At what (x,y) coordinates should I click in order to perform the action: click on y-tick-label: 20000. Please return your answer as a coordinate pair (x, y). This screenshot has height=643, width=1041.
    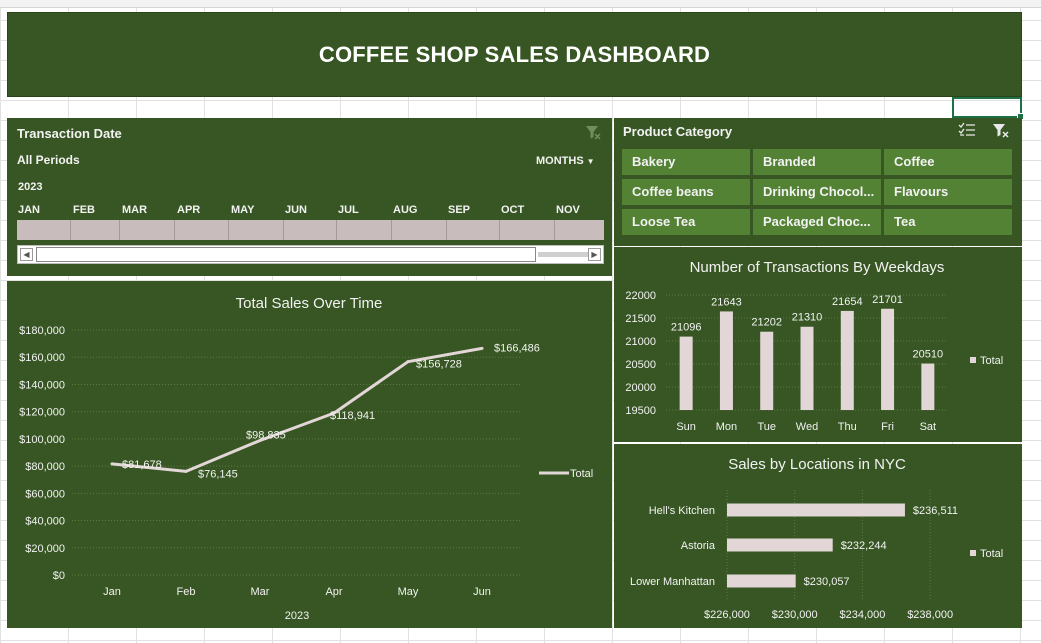
    Looking at the image, I should click on (640, 388).